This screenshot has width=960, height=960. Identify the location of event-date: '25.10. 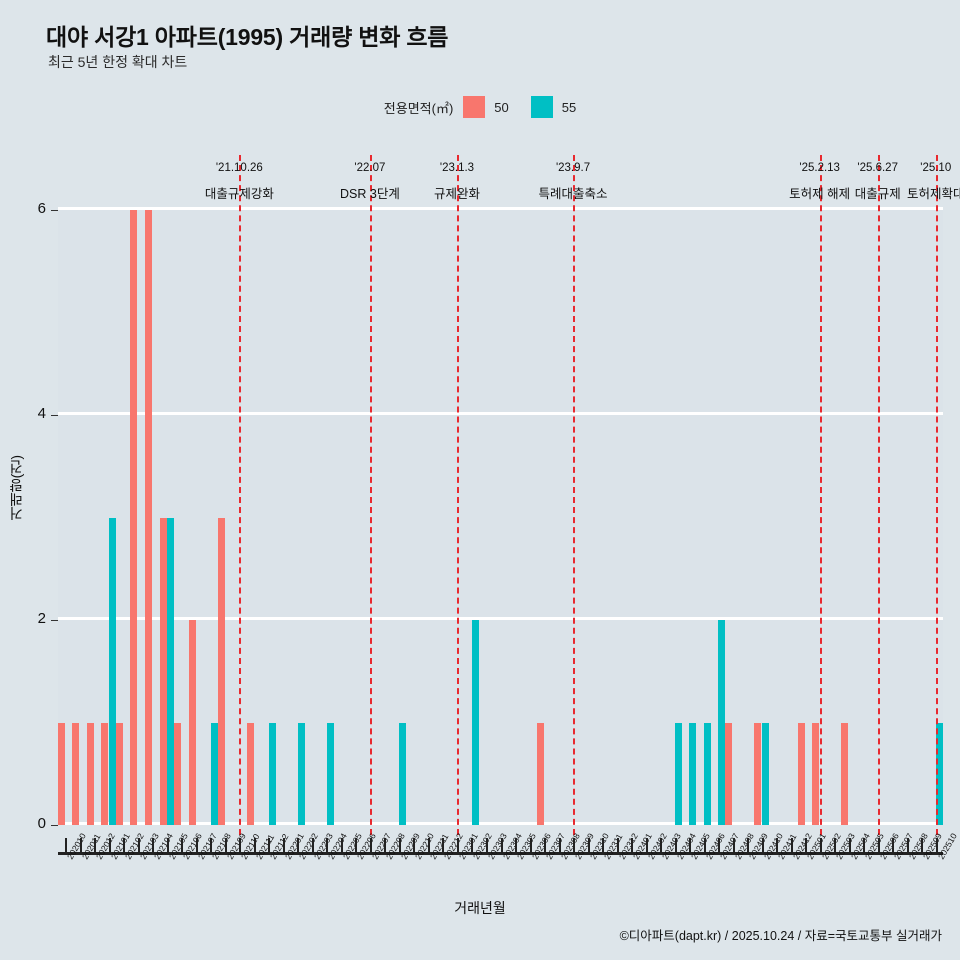
(936, 168).